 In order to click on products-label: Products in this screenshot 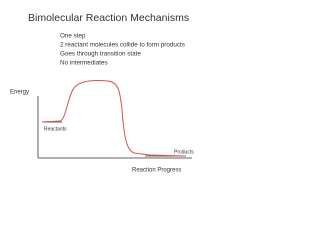, I will do `click(184, 152)`.